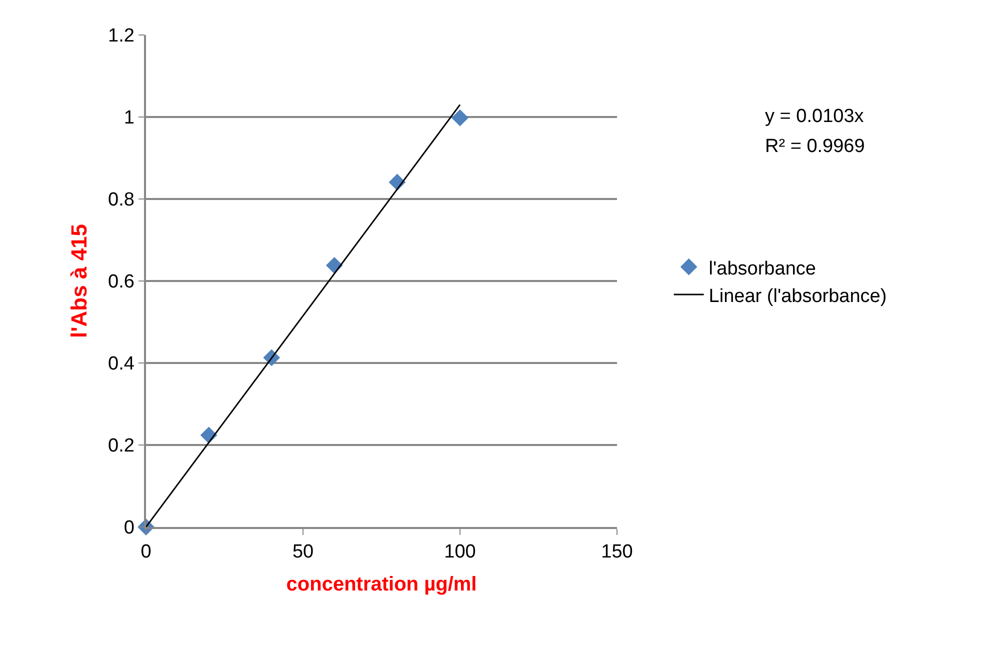  What do you see at coordinates (460, 552) in the screenshot?
I see `x-tick-label: 100` at bounding box center [460, 552].